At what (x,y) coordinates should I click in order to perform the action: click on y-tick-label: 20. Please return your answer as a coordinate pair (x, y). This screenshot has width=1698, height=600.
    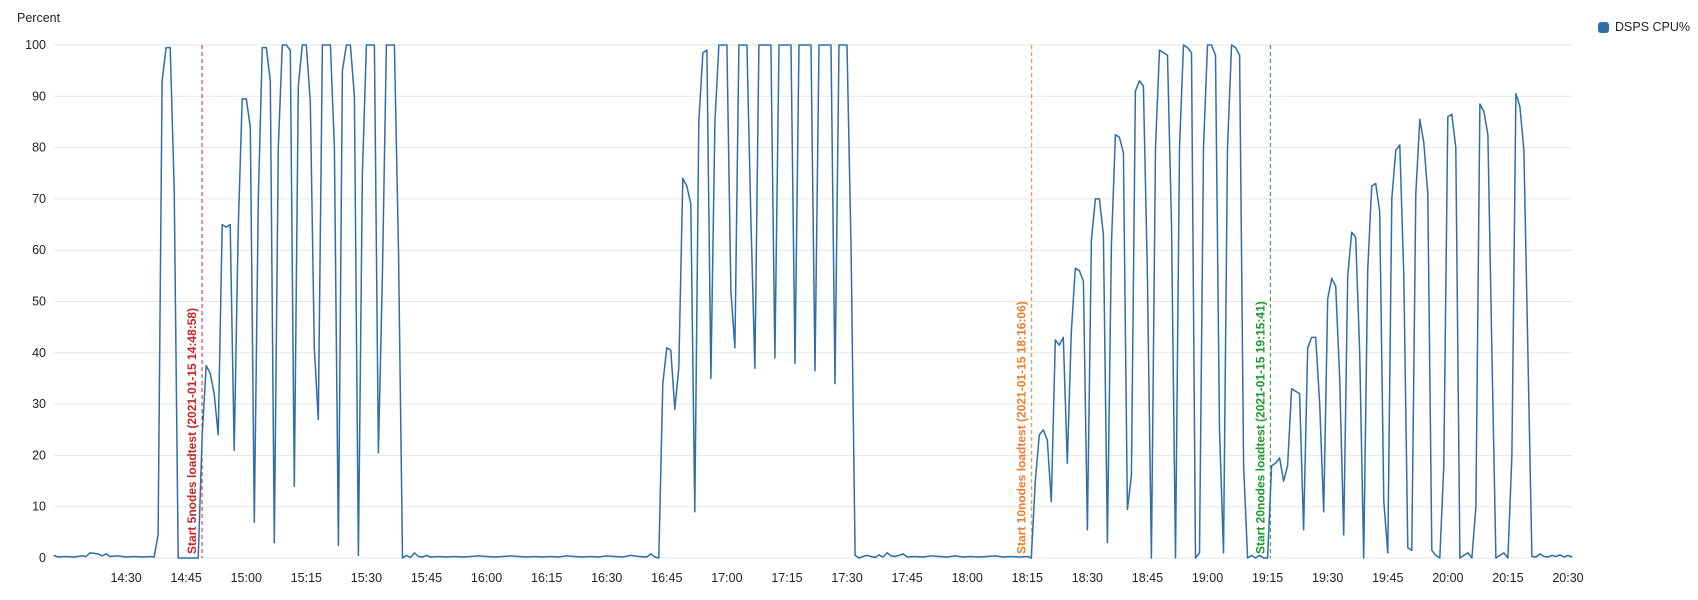
    Looking at the image, I should click on (39, 455).